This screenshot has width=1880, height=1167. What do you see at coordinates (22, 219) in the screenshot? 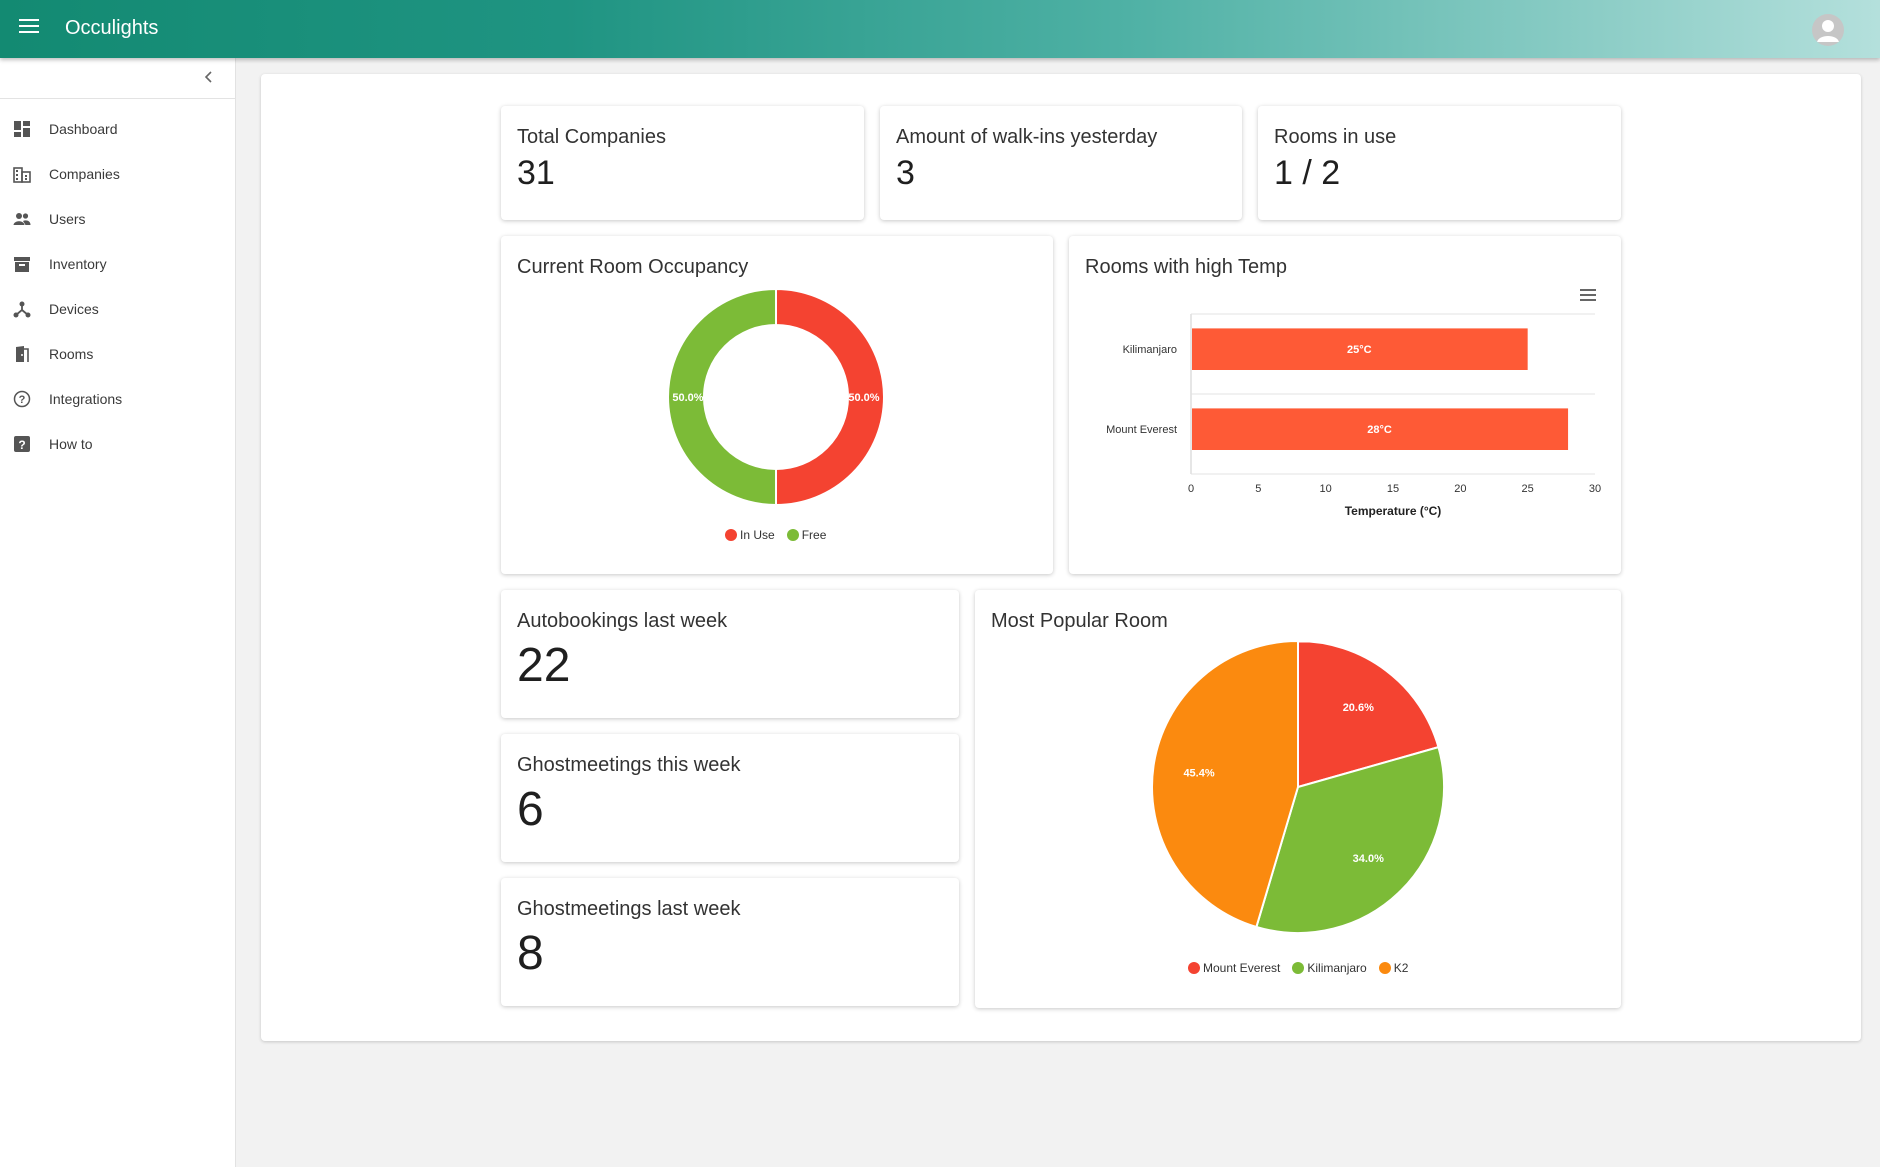
I see `people-icon` at bounding box center [22, 219].